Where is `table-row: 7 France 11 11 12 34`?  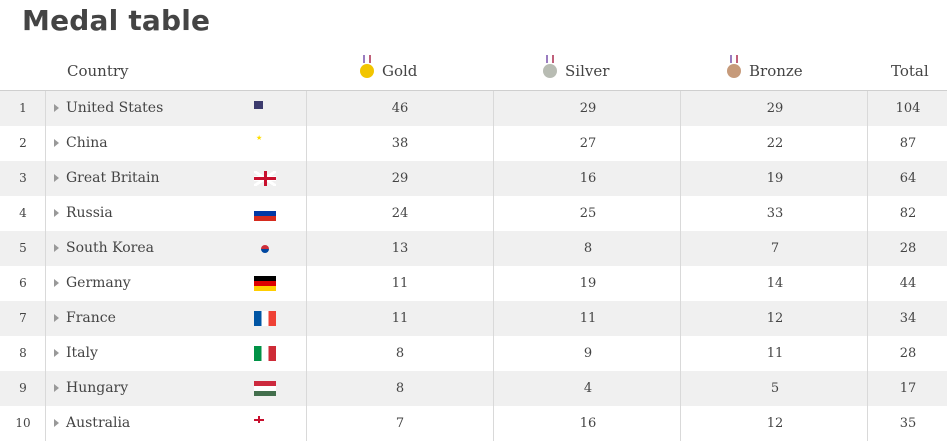
table-row: 7 France 11 11 12 34 is located at coordinates (473, 318).